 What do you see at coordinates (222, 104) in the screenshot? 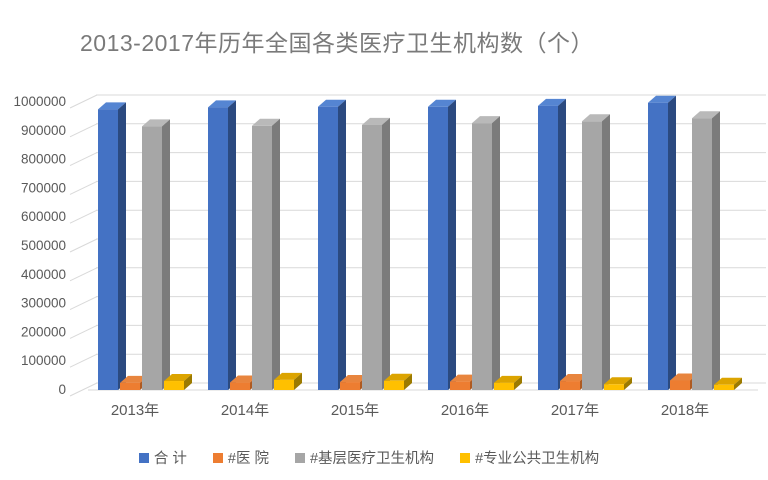
I see `bar-top-series0-2014年` at bounding box center [222, 104].